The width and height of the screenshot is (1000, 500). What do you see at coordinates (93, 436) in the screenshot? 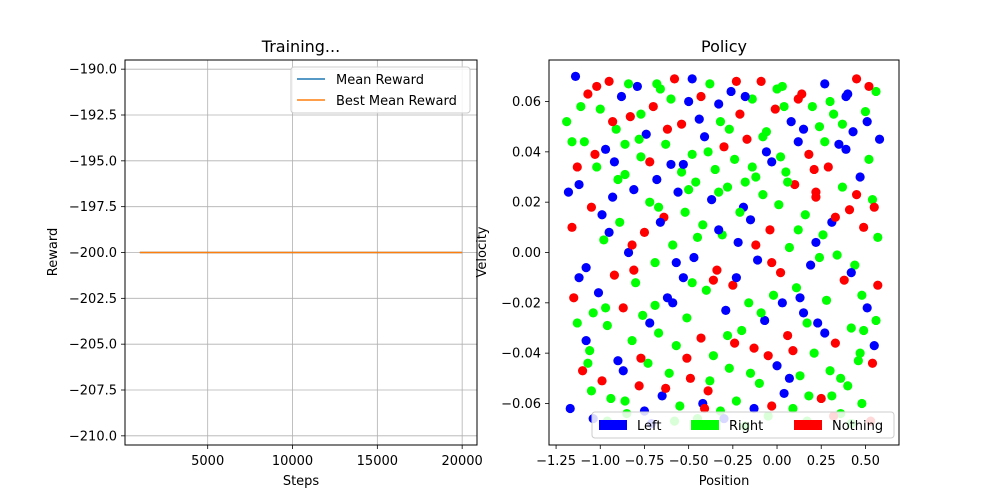
I see `training-y-tick-label: −210.0` at bounding box center [93, 436].